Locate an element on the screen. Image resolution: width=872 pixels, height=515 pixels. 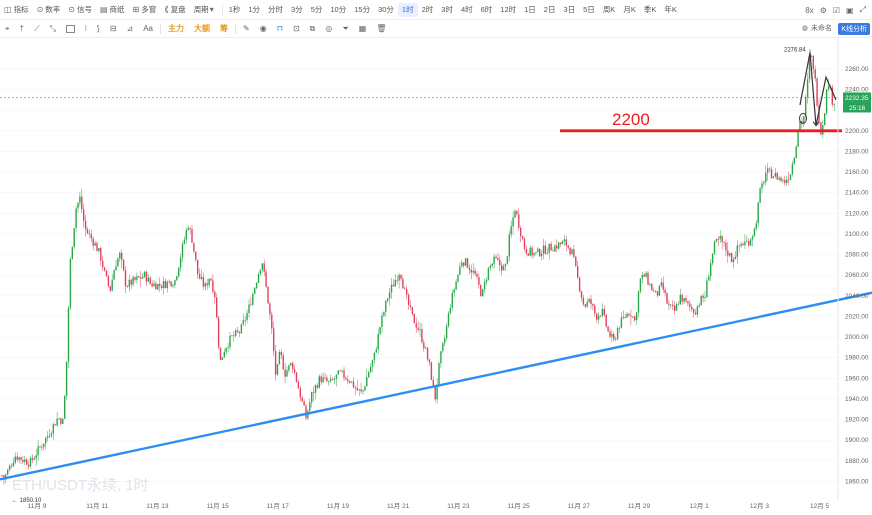
lock-tool: ⊡ is located at coordinates (296, 29).